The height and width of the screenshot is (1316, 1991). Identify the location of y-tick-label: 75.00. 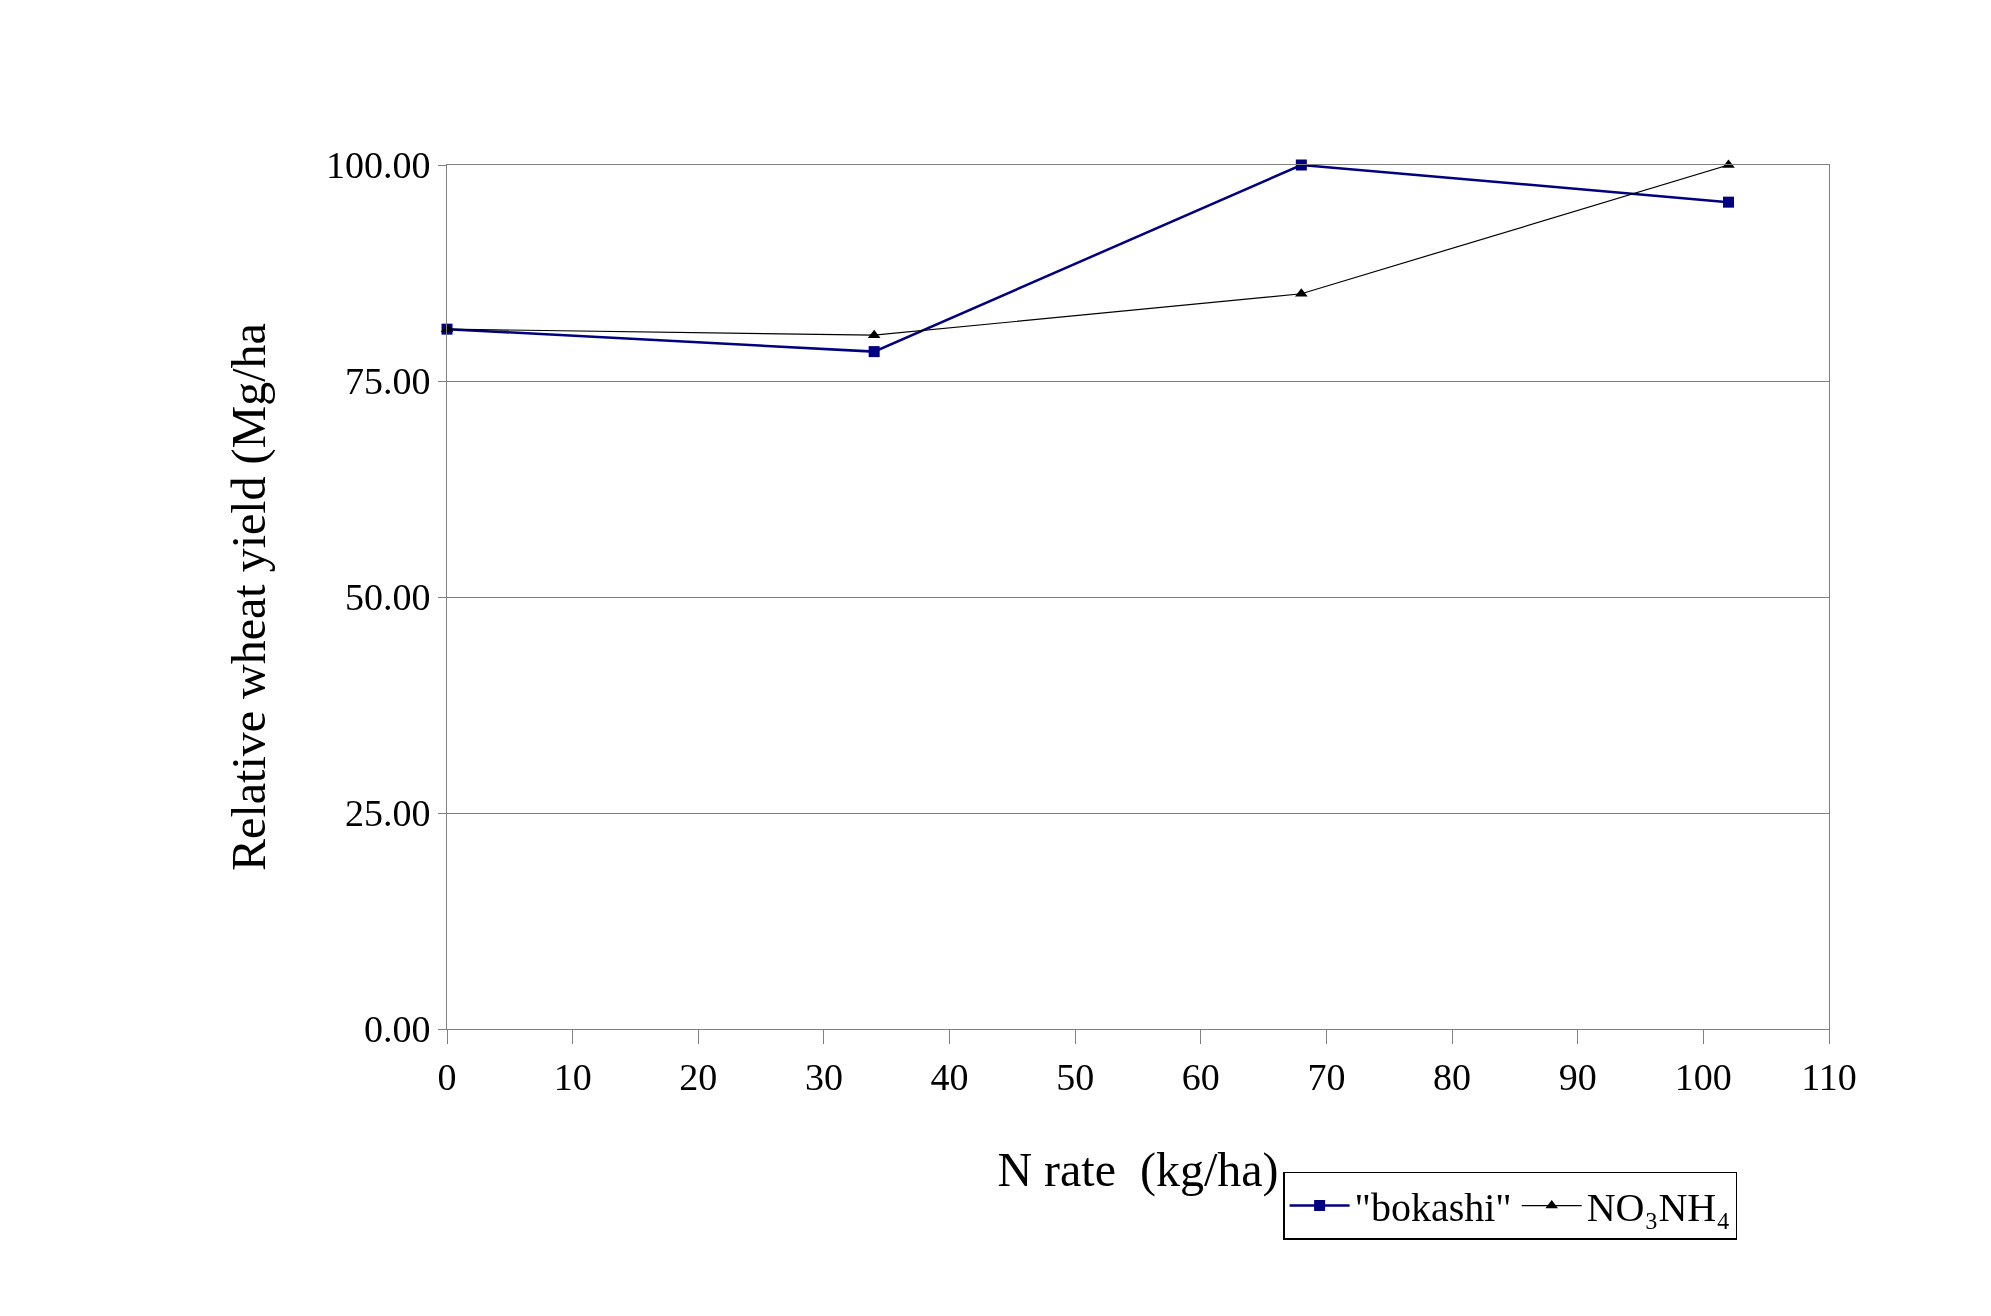
(387, 381).